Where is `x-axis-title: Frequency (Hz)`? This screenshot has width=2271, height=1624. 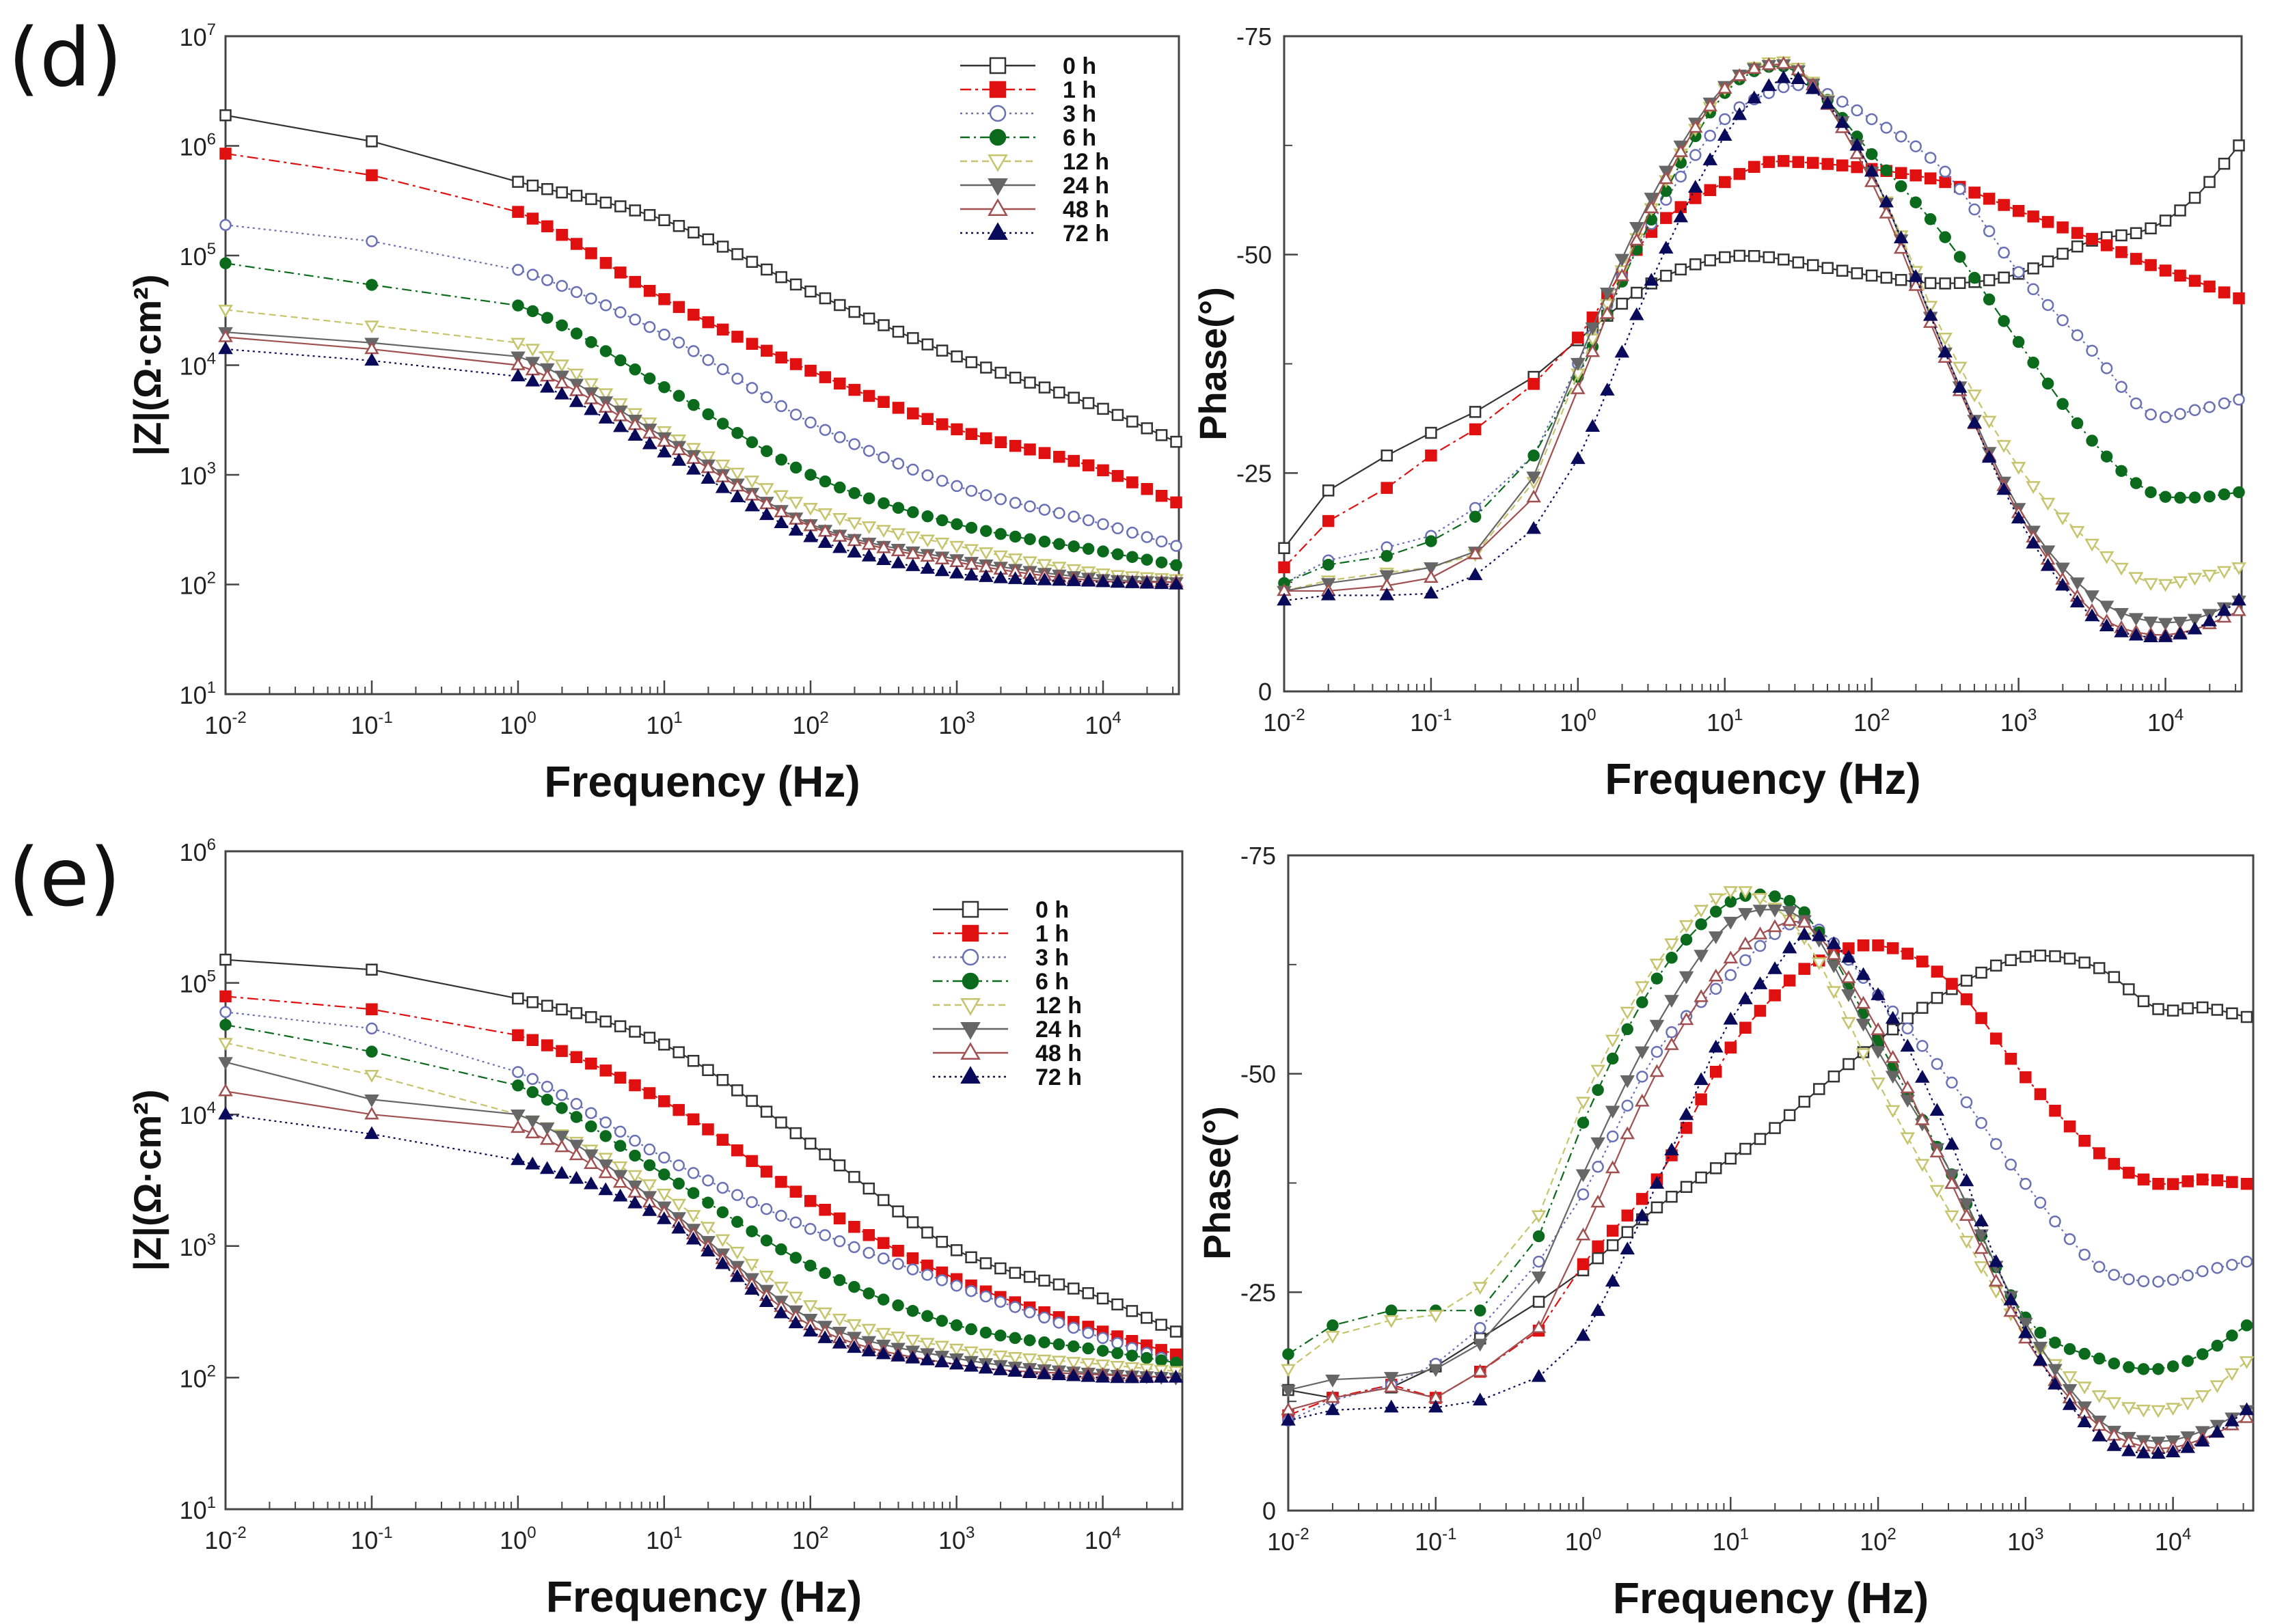
x-axis-title: Frequency (Hz) is located at coordinates (704, 1596).